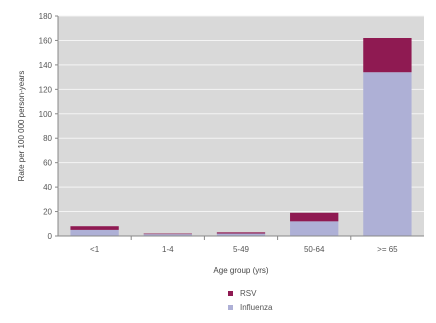 Image resolution: width=436 pixels, height=323 pixels. I want to click on legend-swatch-rsv, so click(230, 293).